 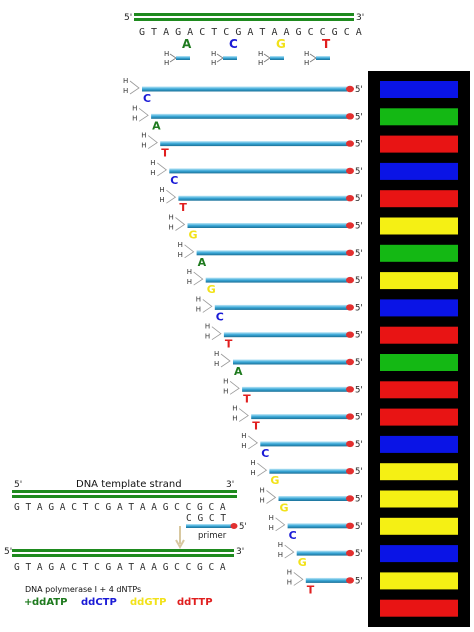 I want to click on dd-term-ddctp: ddCTP, so click(x=99, y=602).